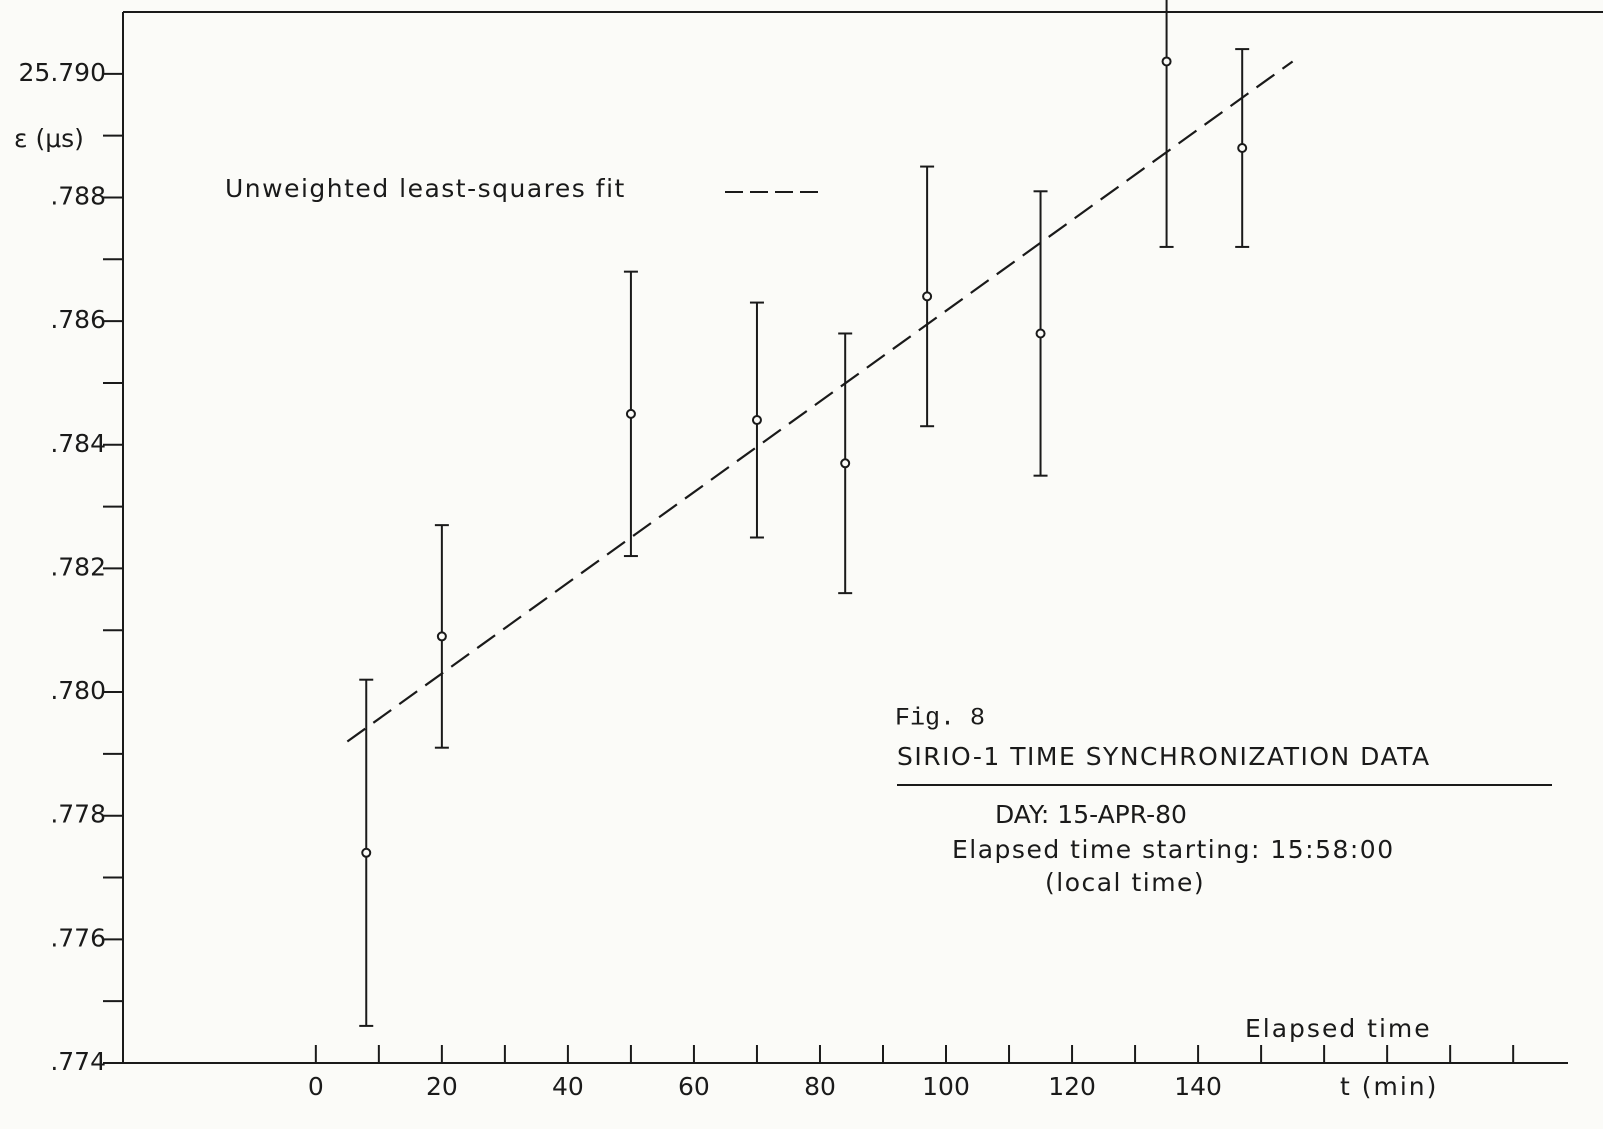  I want to click on x-tick-label: 40, so click(568, 1086).